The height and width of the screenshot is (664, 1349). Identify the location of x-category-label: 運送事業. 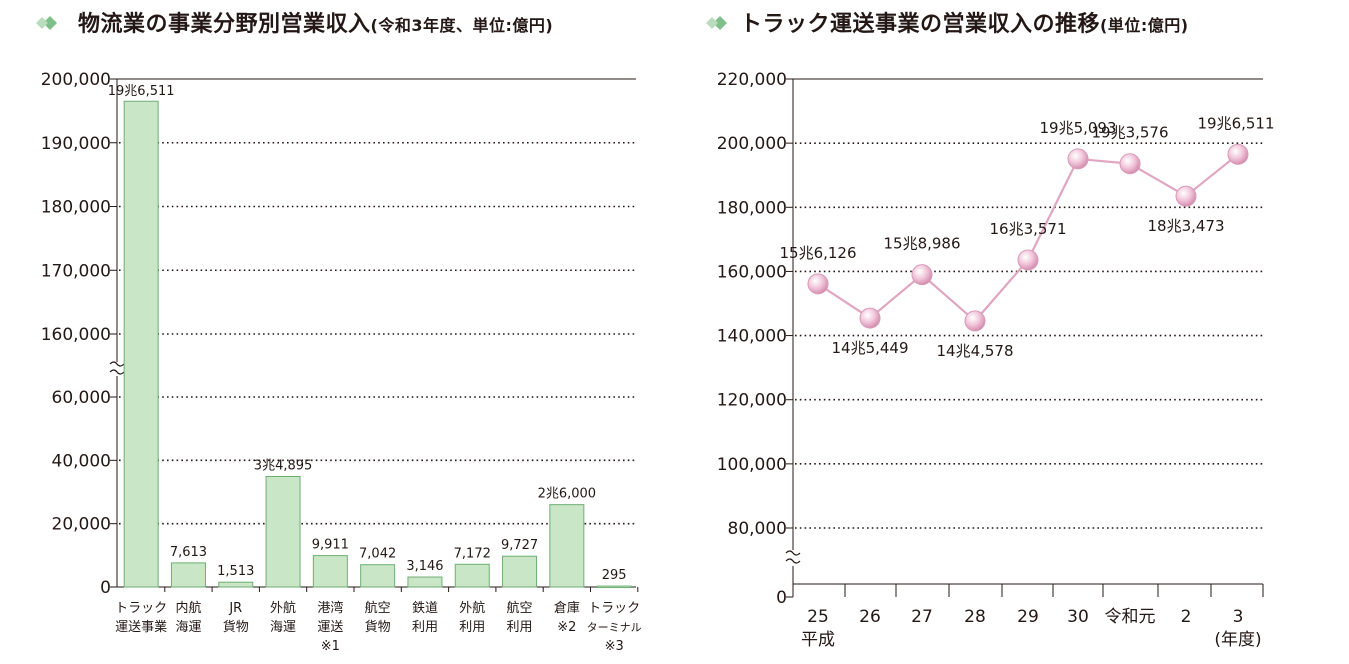
(141, 627).